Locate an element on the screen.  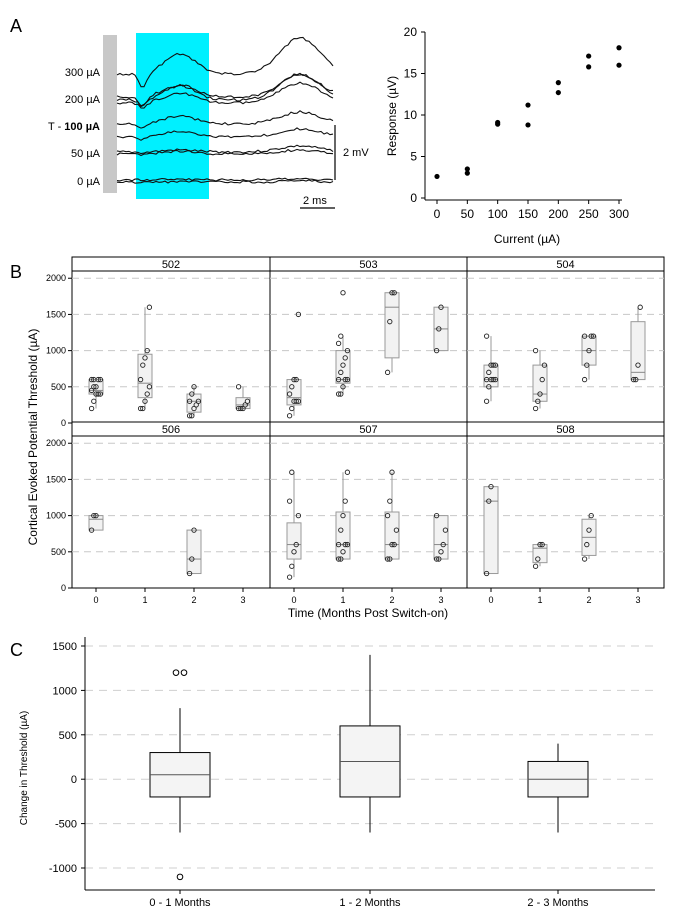
facet-508: 508 0 1 2 3 is located at coordinates (565, 513).